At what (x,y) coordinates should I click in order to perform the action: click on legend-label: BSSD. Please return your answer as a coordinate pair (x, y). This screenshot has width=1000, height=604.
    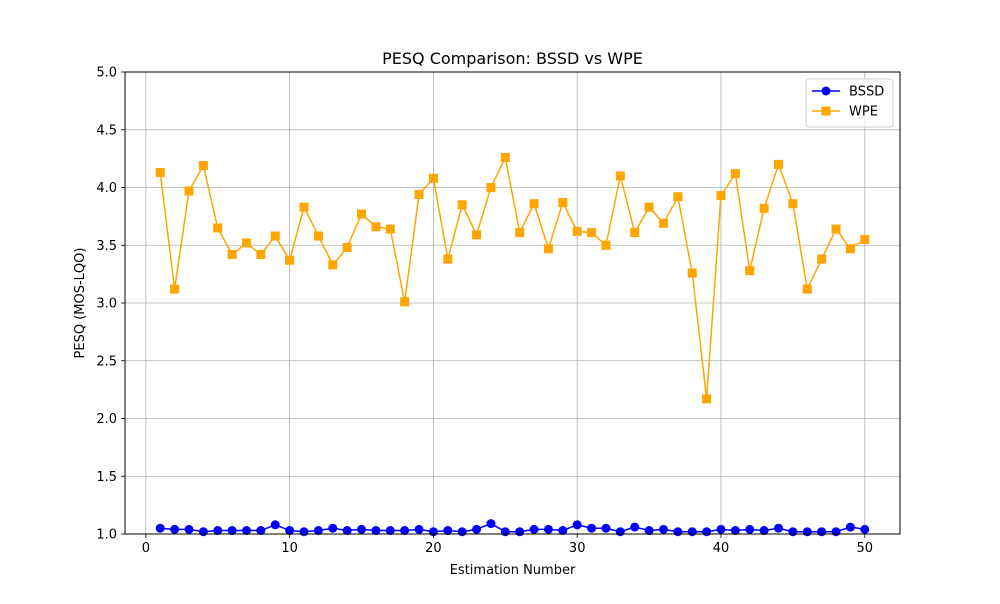
    Looking at the image, I should click on (866, 92).